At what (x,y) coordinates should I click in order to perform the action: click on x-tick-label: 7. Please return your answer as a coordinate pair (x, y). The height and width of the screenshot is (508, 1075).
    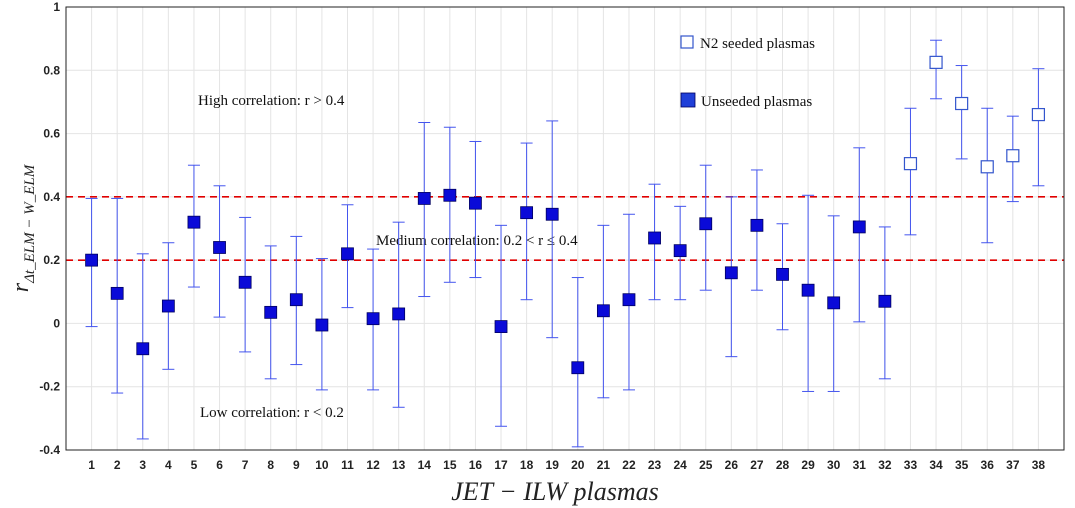
    Looking at the image, I should click on (245, 465).